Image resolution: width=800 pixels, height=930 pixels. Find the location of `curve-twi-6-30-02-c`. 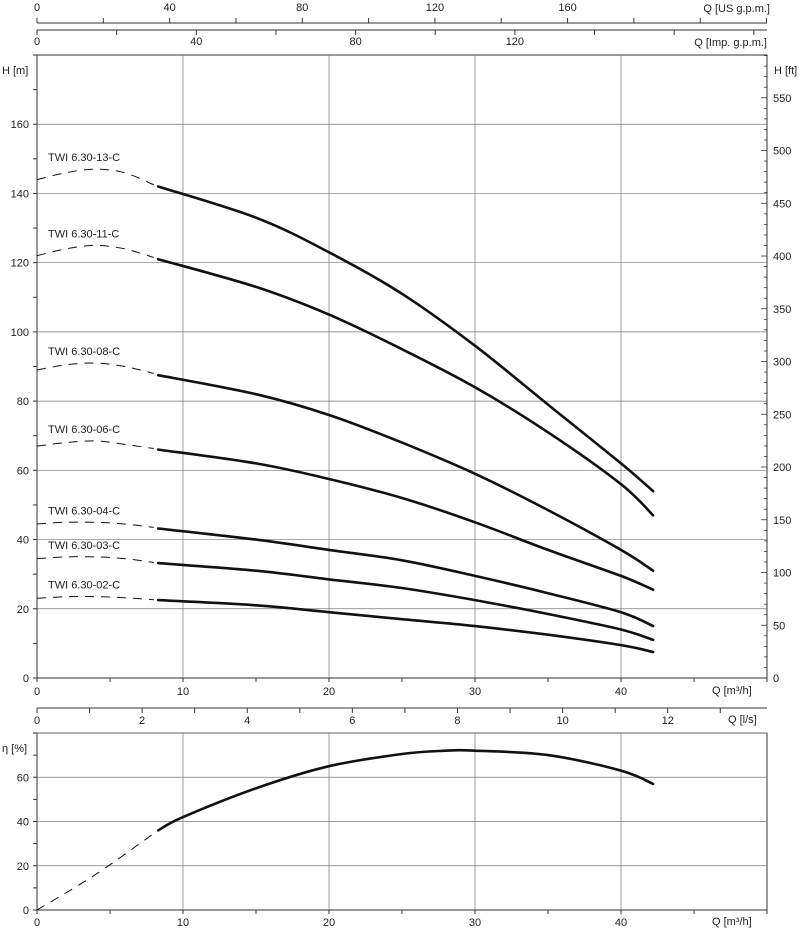

curve-twi-6-30-02-c is located at coordinates (405, 626).